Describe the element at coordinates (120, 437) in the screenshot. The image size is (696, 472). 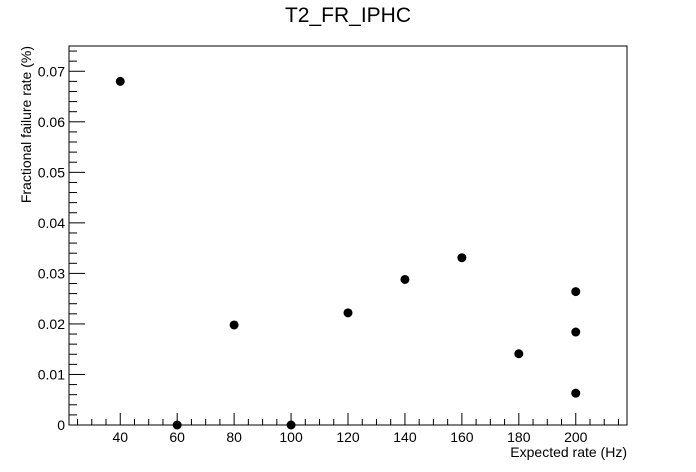
I see `x-tick-label: 40` at that location.